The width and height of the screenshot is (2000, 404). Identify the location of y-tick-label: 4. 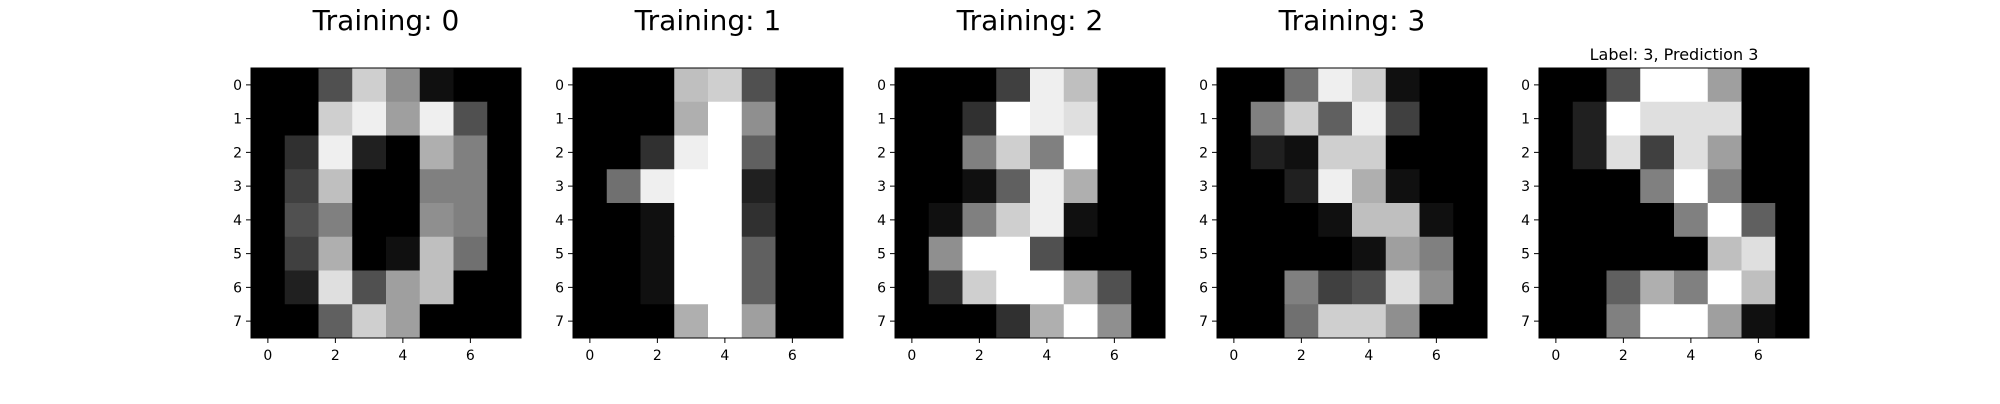
(881, 221).